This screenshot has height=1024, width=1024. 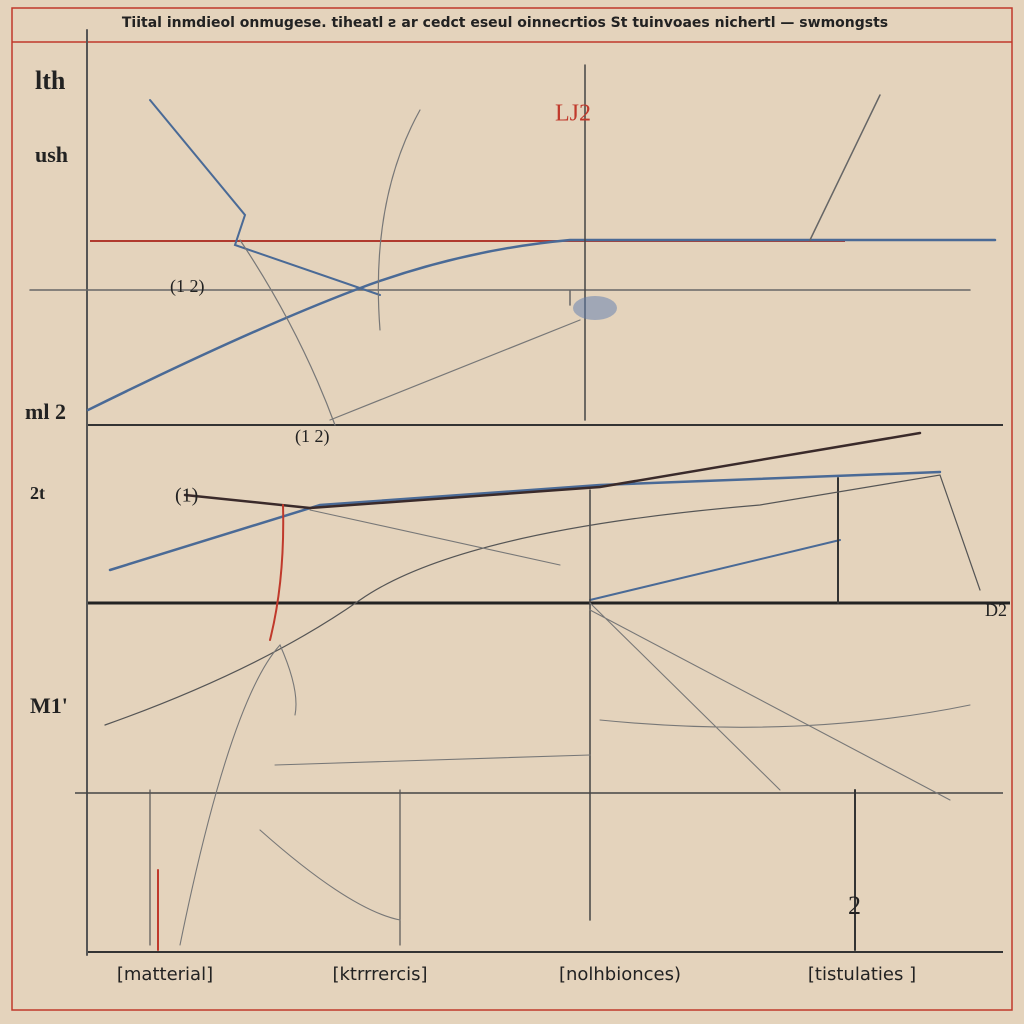 I want to click on bottom-label: [nolhbionces), so click(x=620, y=974).